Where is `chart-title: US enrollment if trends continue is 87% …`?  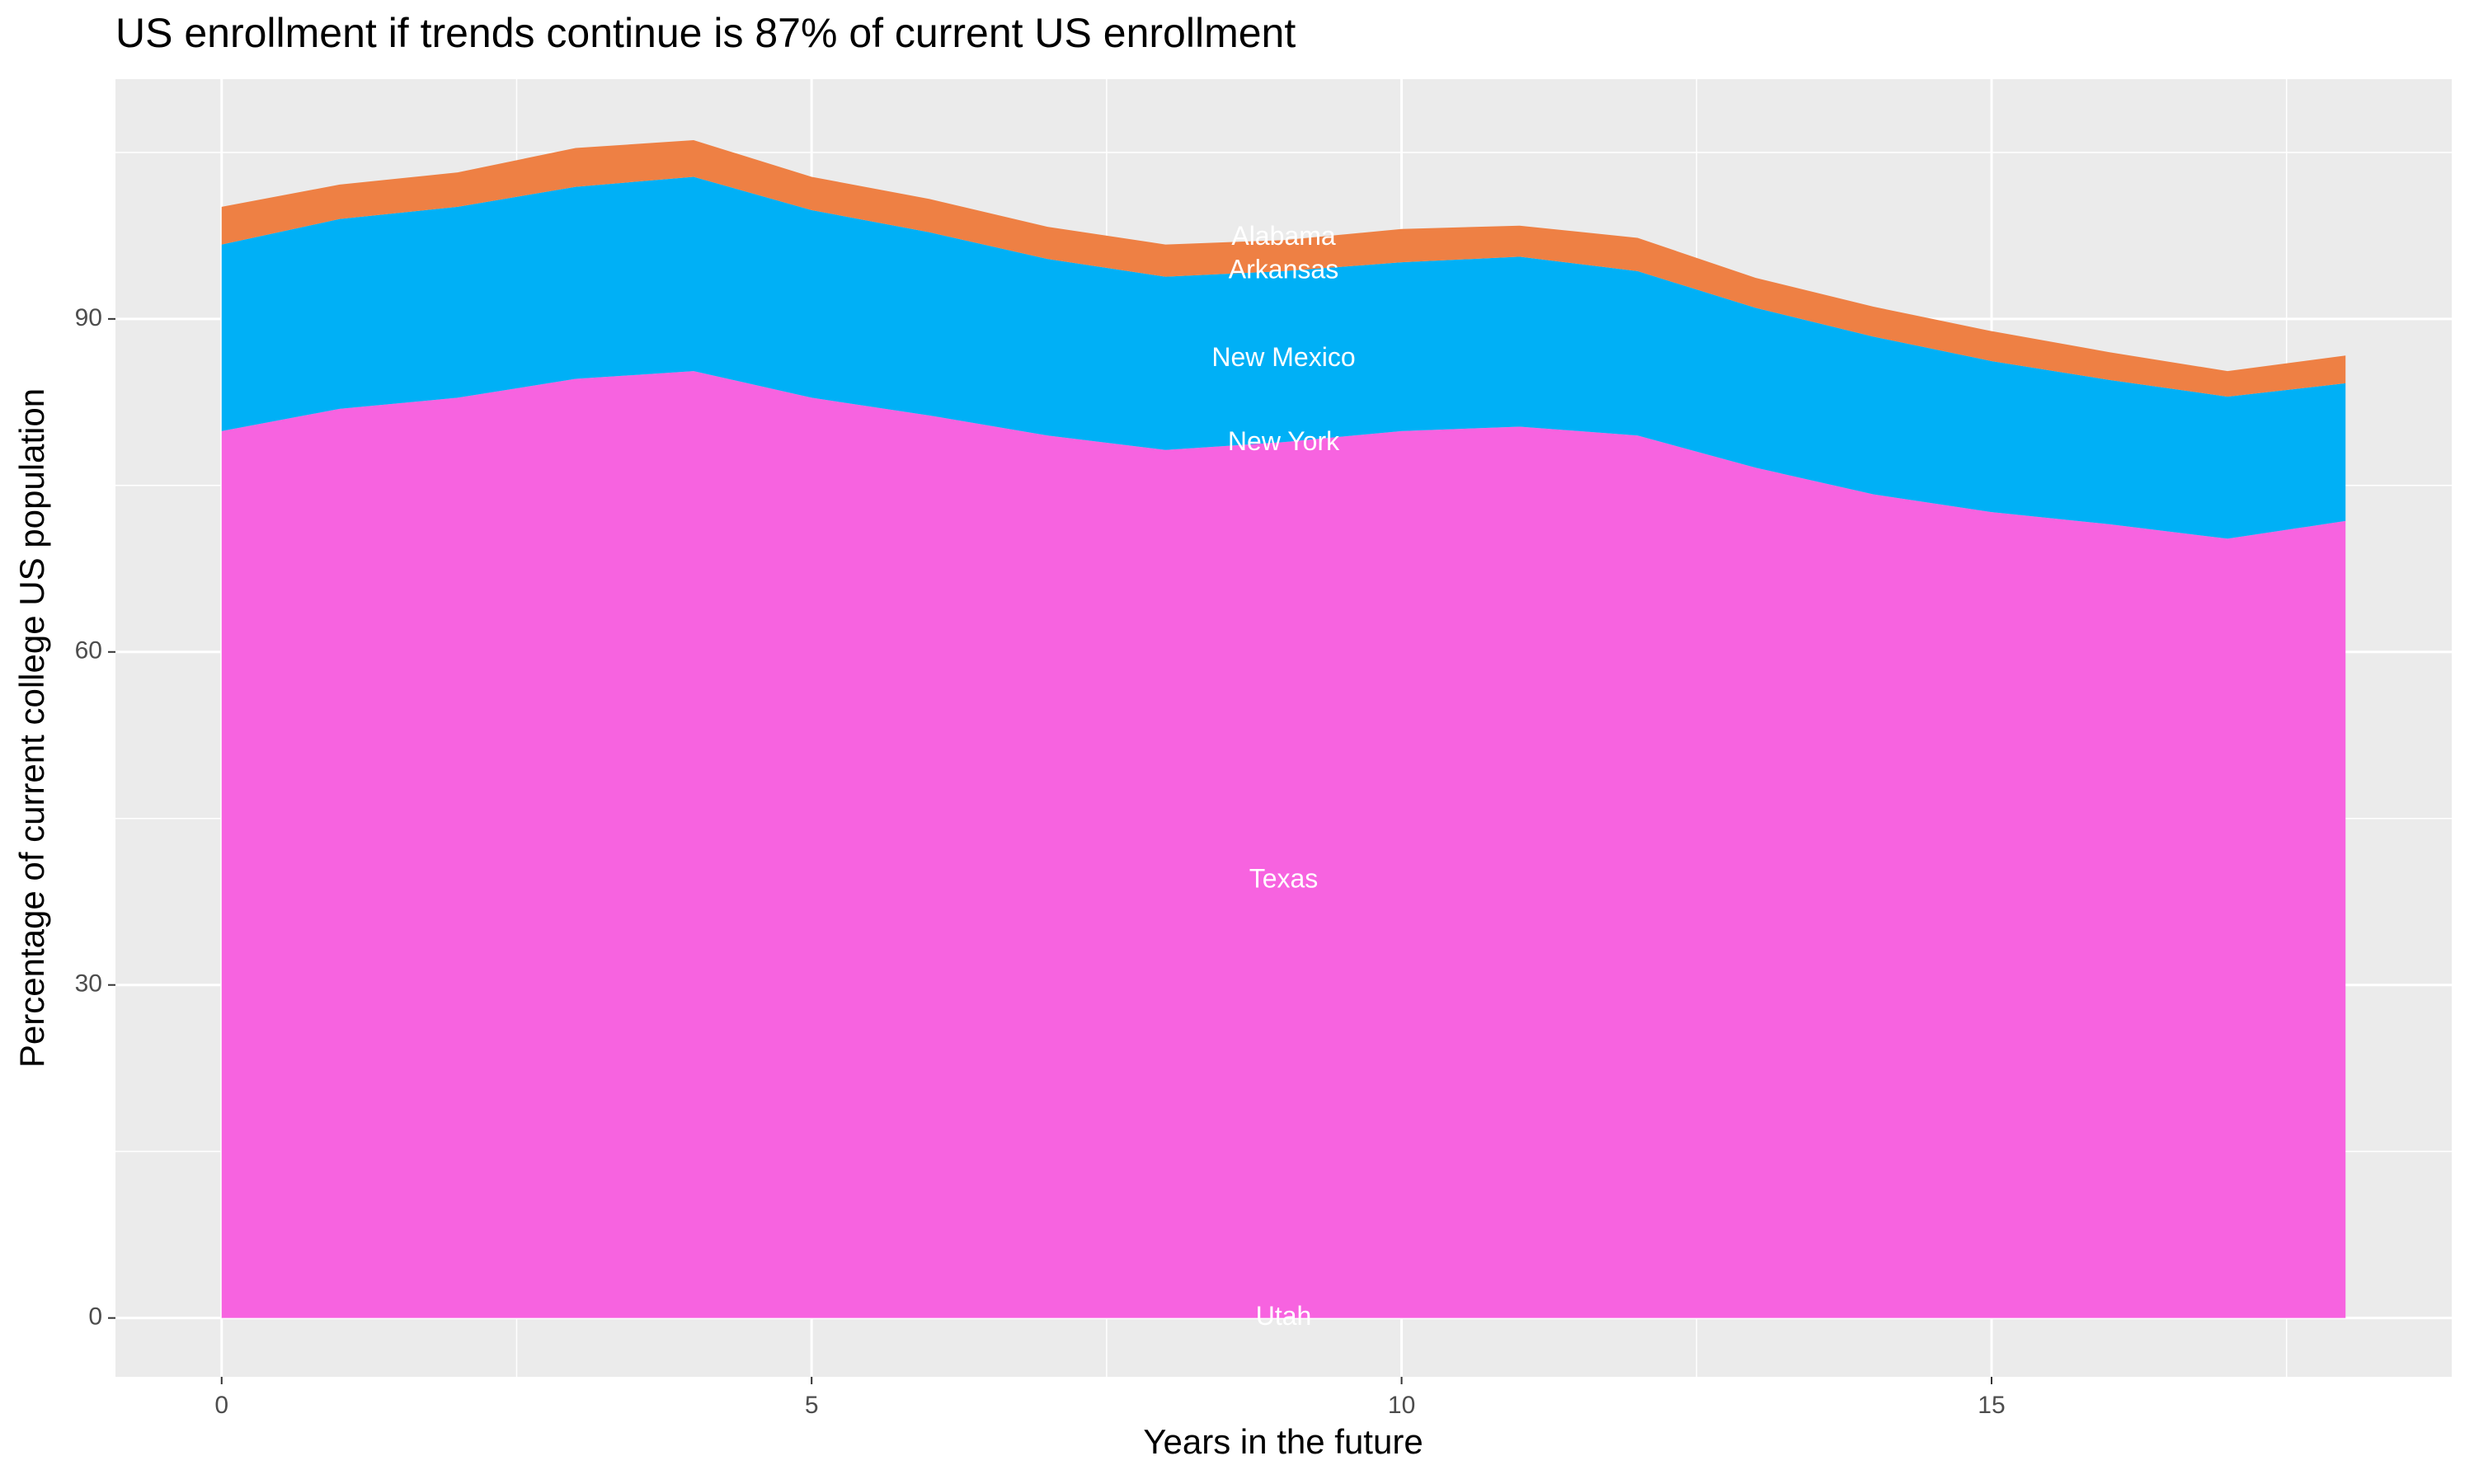 chart-title: US enrollment if trends continue is 87% … is located at coordinates (705, 33).